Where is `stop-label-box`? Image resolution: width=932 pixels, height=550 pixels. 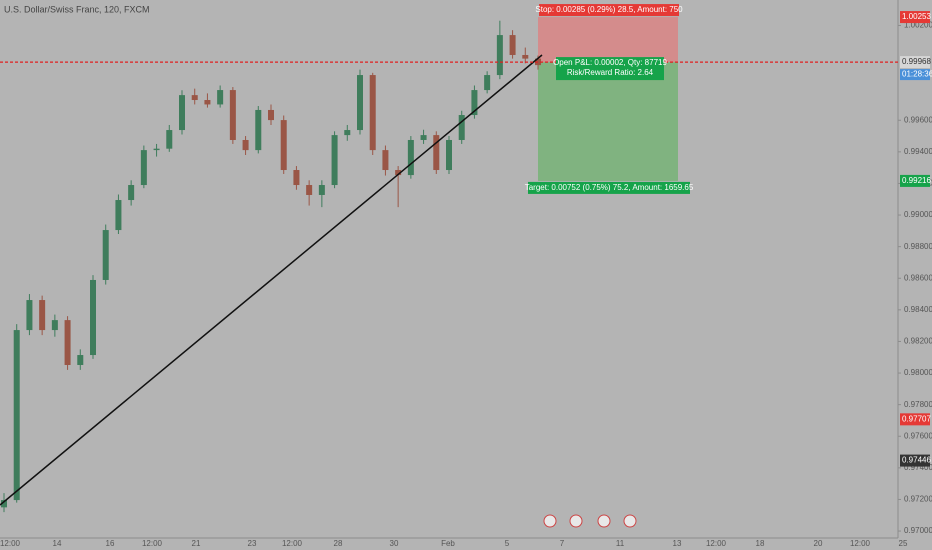
stop-label-box is located at coordinates (609, 10).